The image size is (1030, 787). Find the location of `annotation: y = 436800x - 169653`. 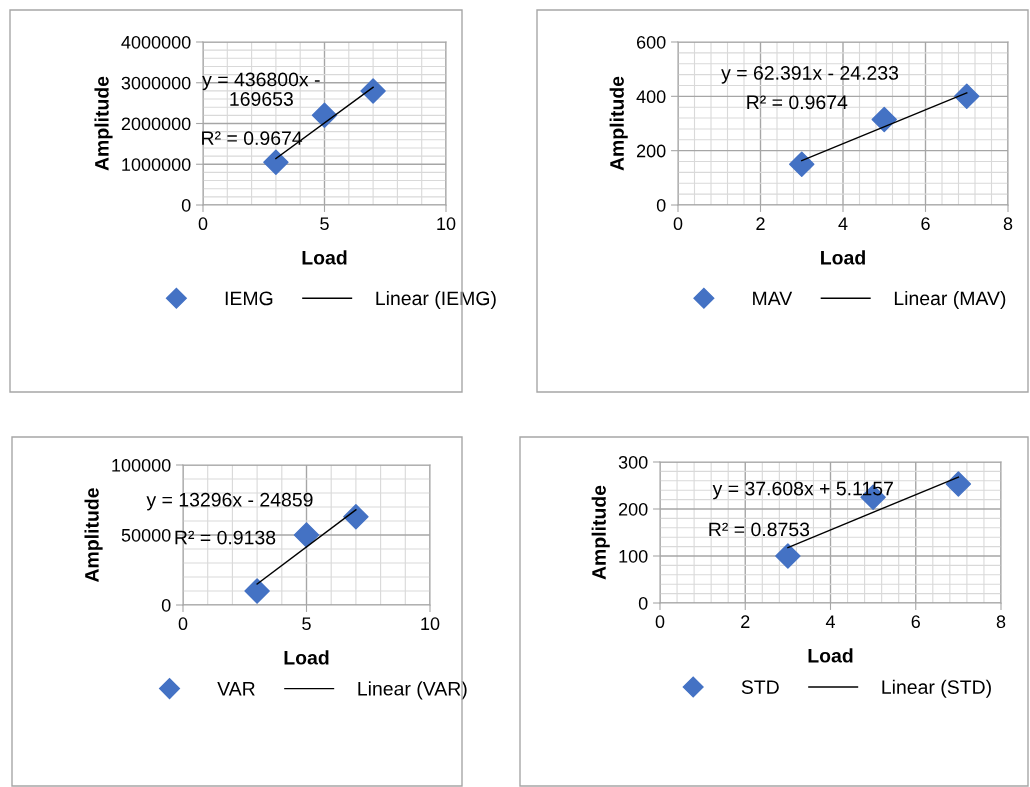

annotation: y = 436800x - 169653 is located at coordinates (261, 89).